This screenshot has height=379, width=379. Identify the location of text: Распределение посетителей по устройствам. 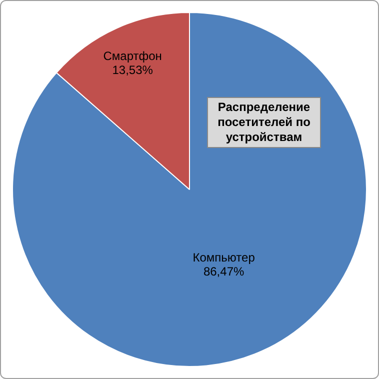
(264, 122).